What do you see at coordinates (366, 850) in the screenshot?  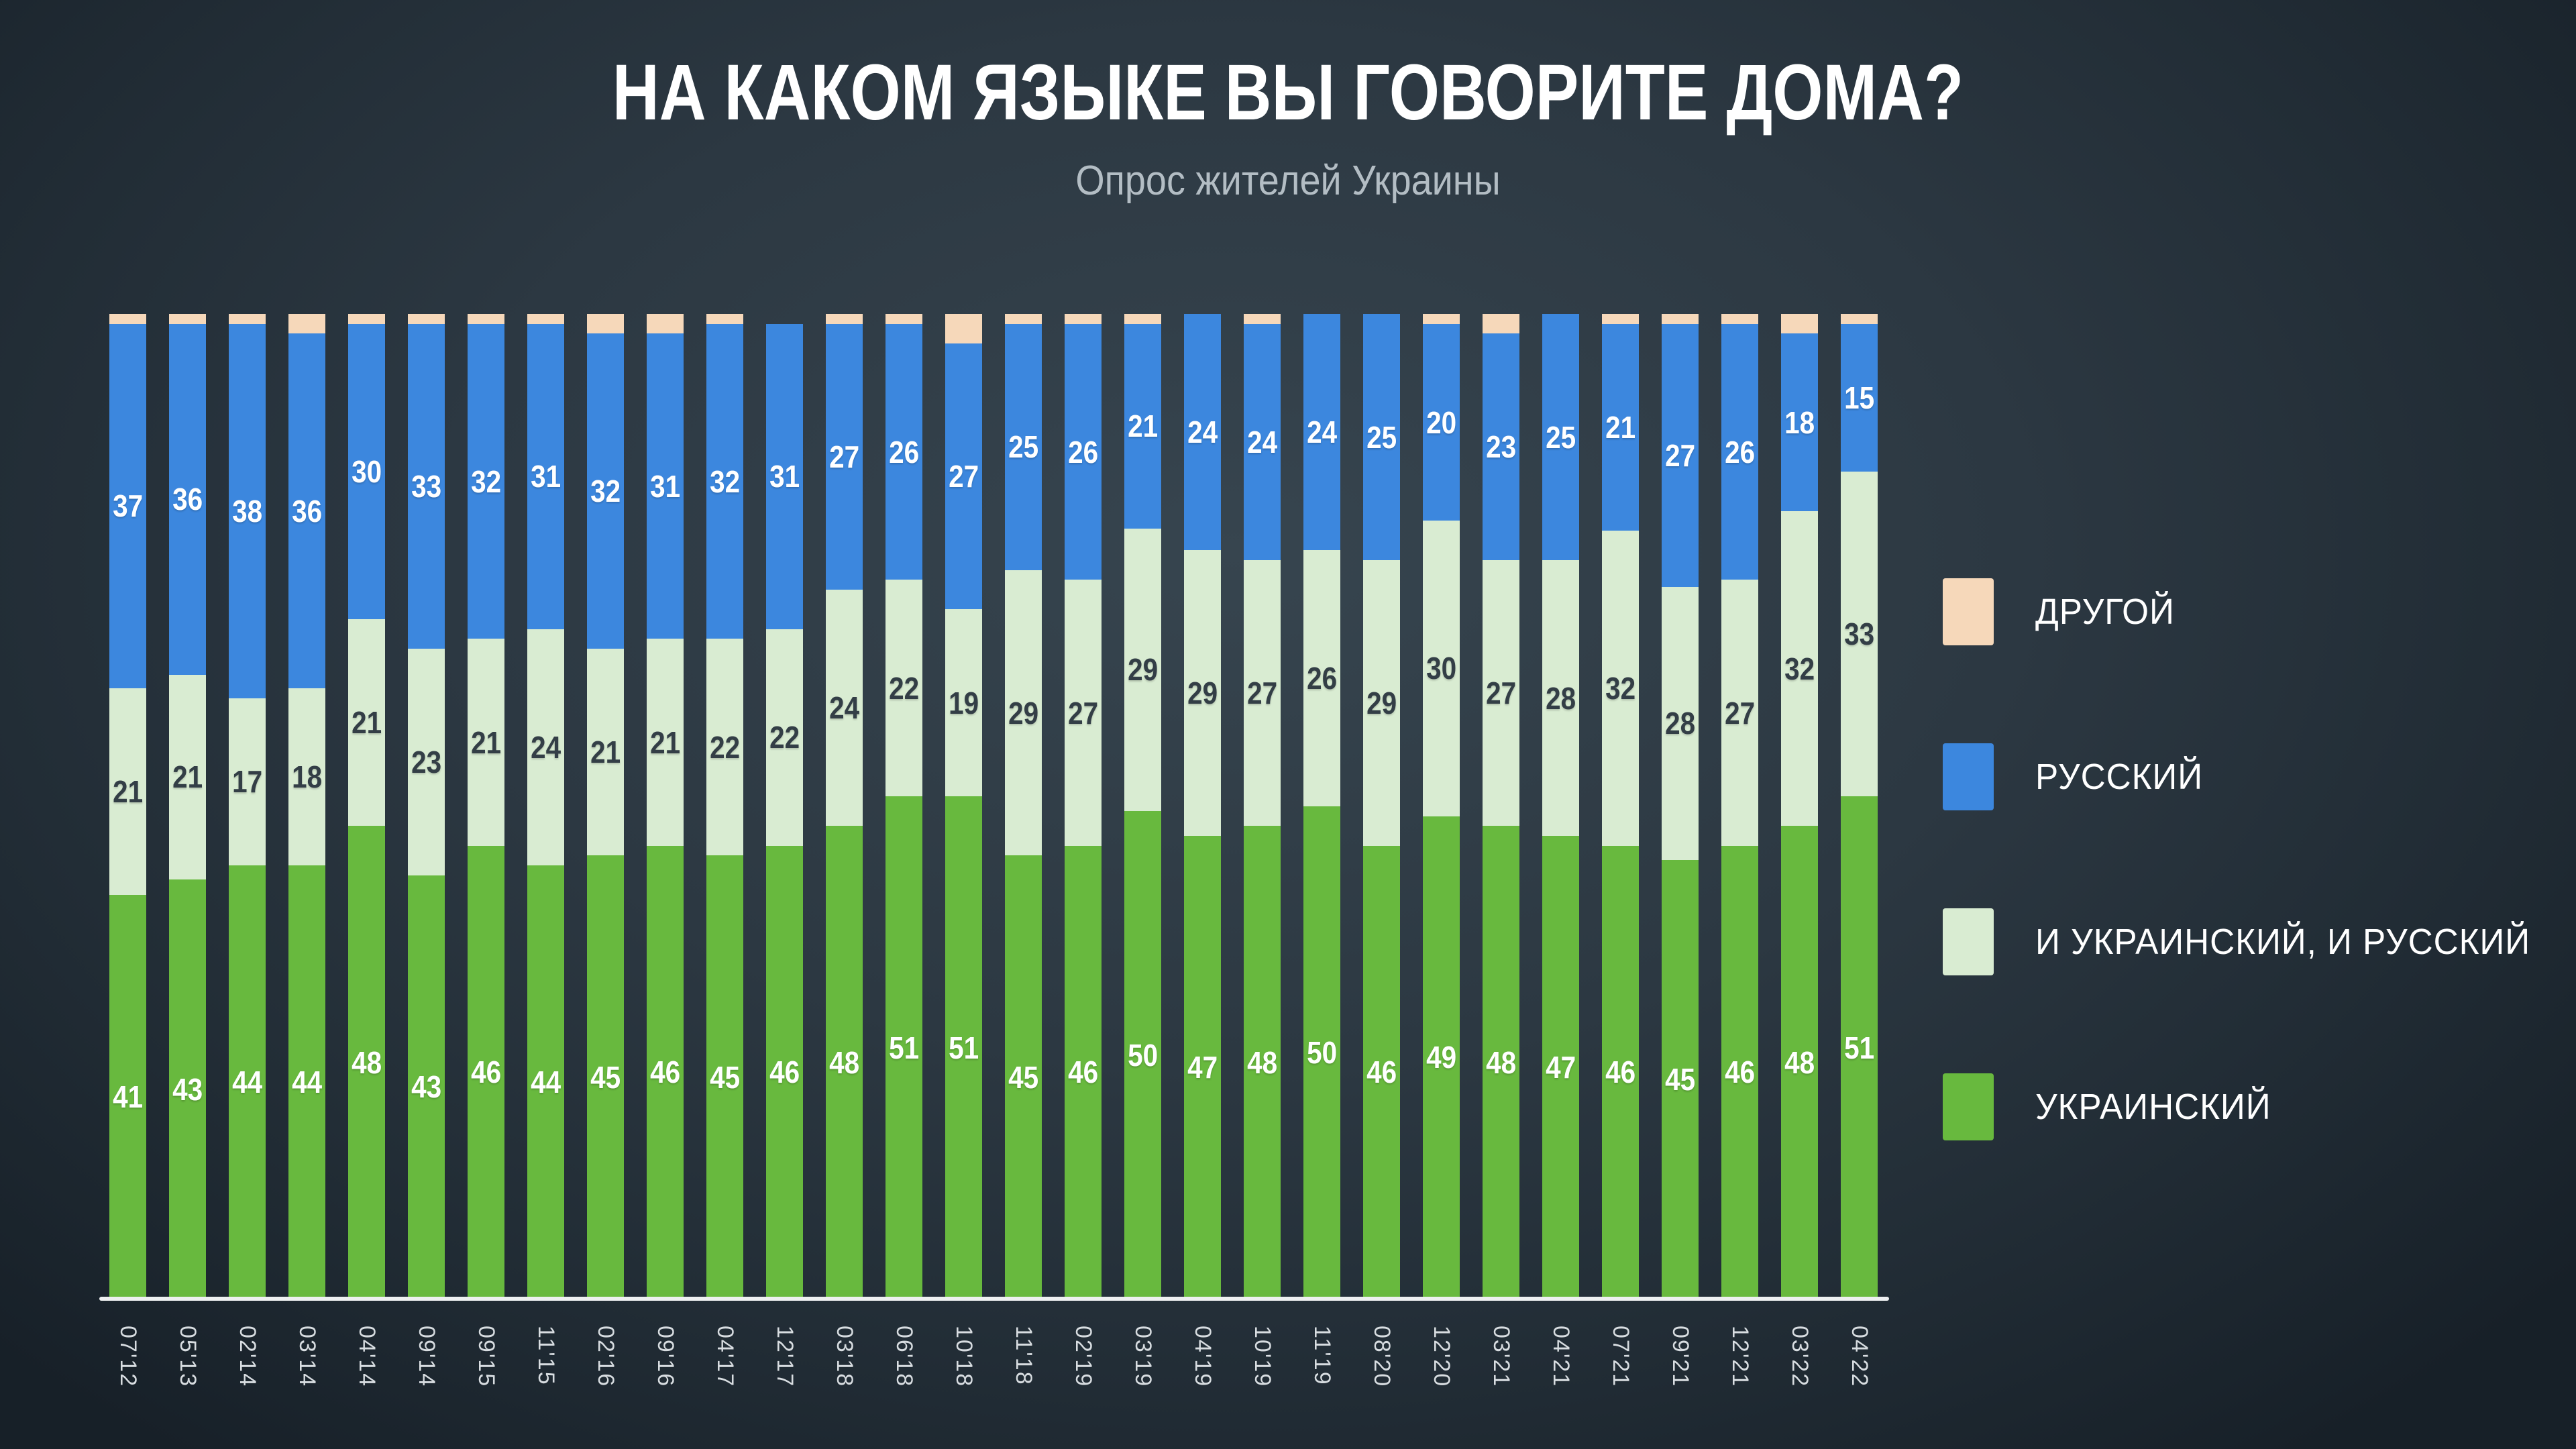 I see `bar-group-04'14: 48 21 30 04'14` at bounding box center [366, 850].